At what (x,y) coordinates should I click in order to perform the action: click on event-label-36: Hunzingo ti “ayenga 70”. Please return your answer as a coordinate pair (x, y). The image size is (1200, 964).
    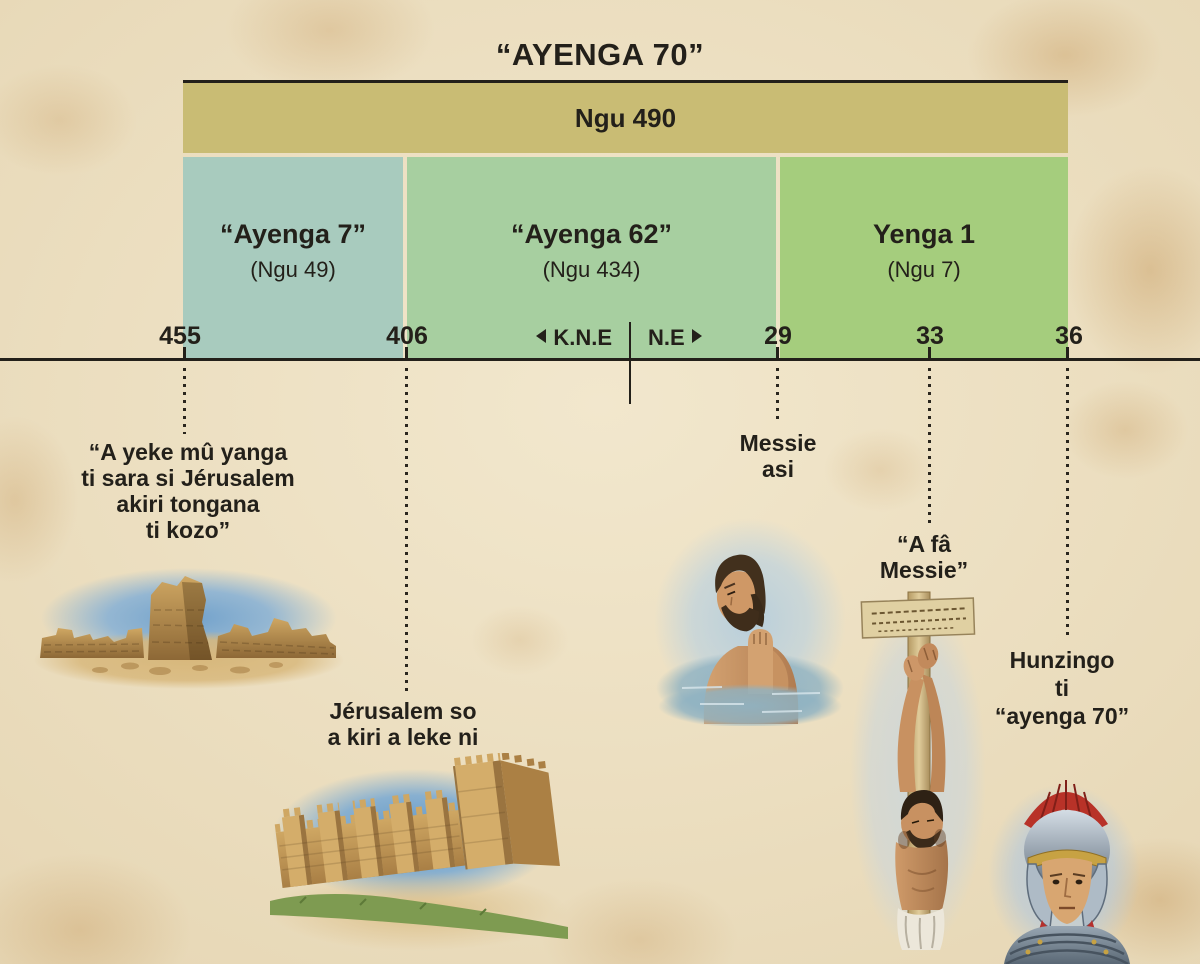
    Looking at the image, I should click on (1062, 688).